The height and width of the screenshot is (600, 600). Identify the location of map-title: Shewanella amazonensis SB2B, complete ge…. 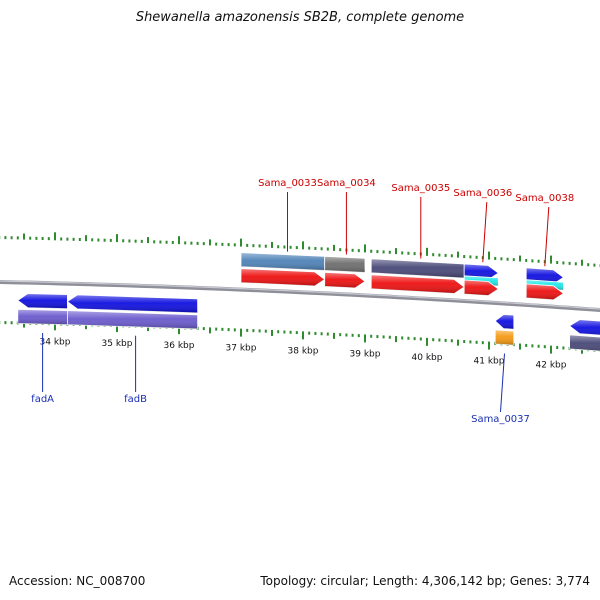
(300, 17).